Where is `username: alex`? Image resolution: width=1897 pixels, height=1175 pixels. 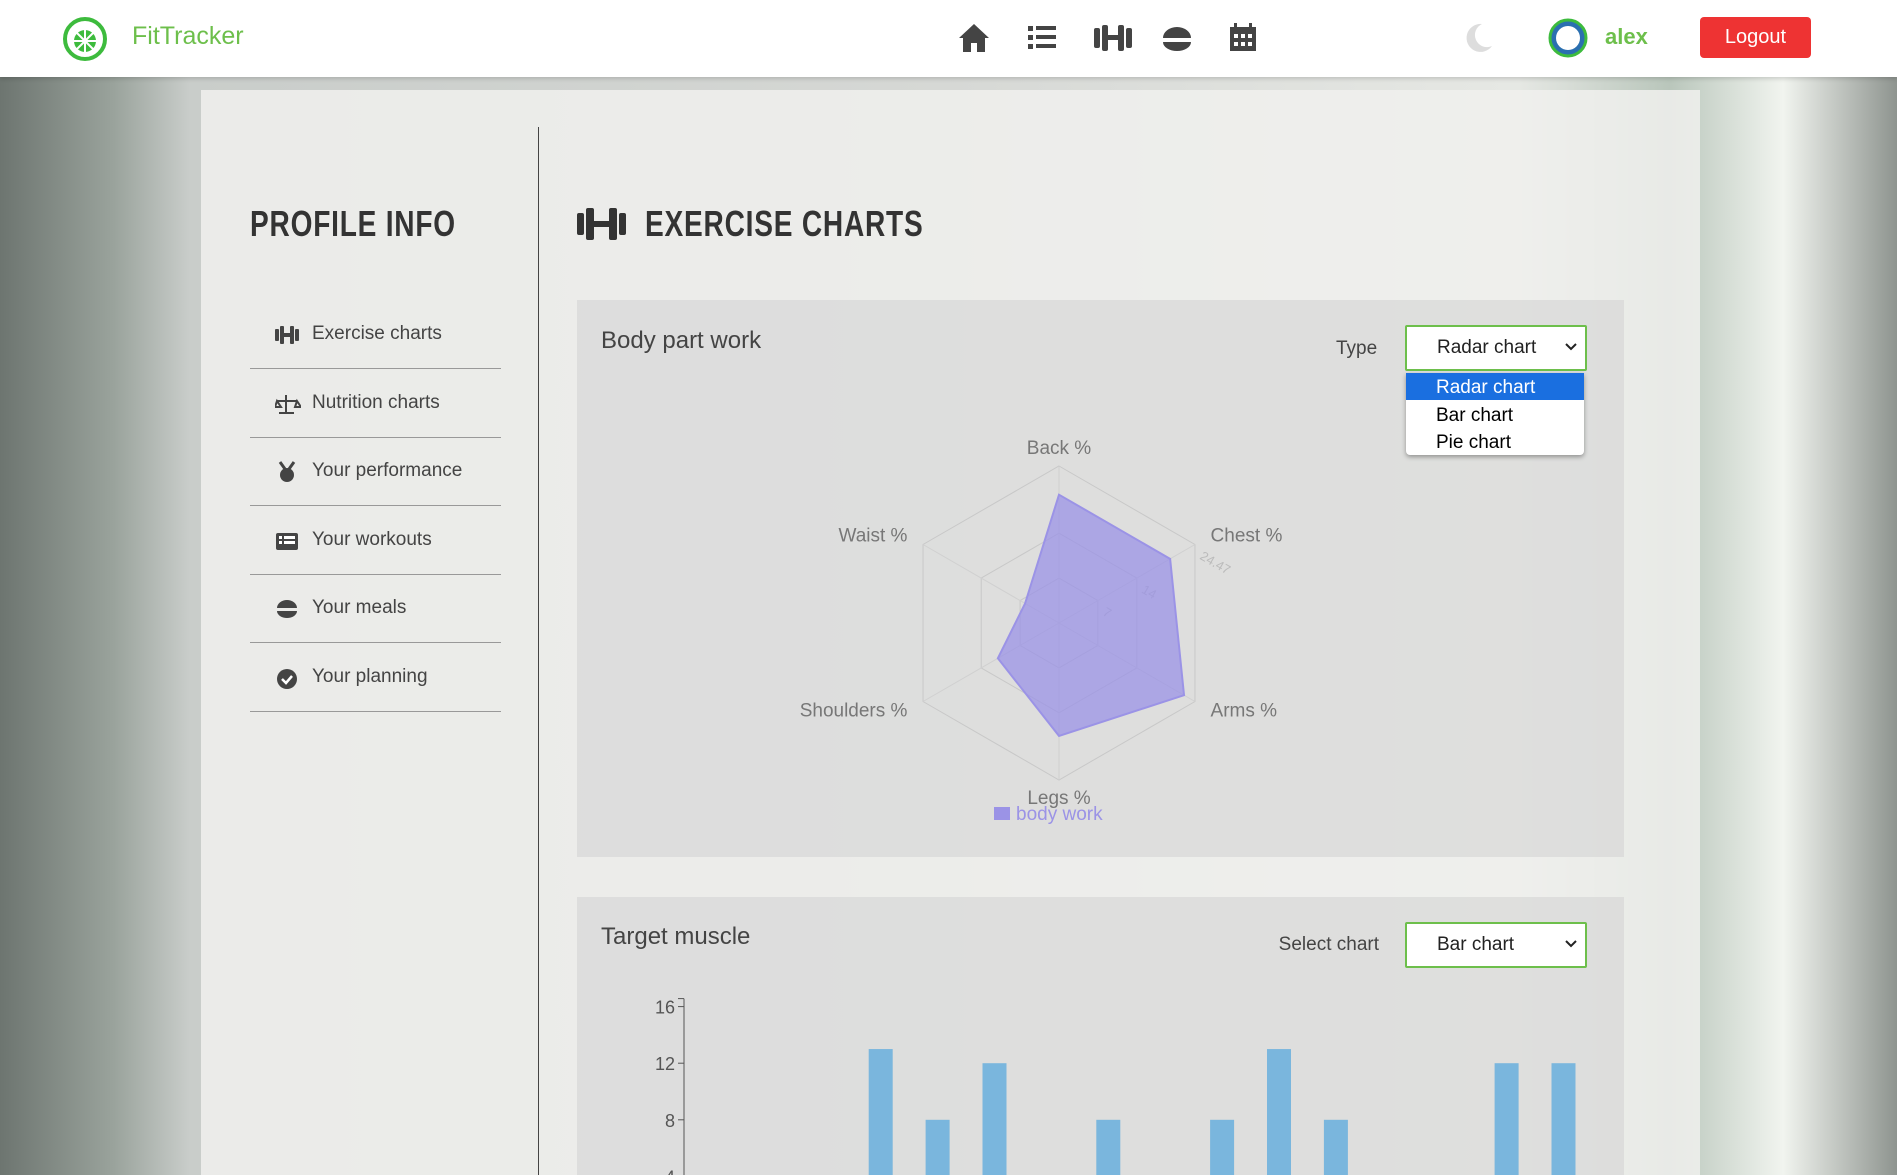 username: alex is located at coordinates (1626, 36).